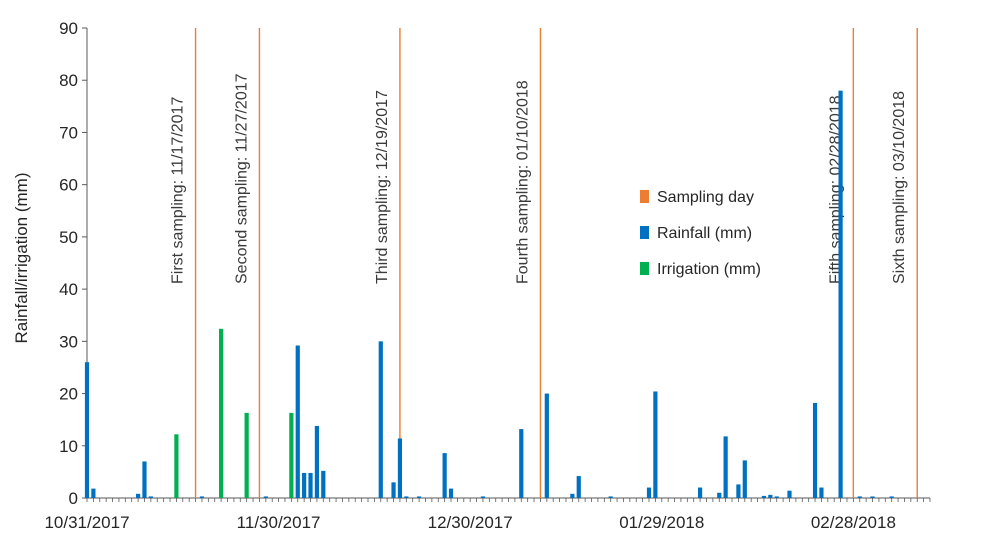 This screenshot has width=987, height=546. What do you see at coordinates (644, 196) in the screenshot?
I see `legend-swatch-sampling` at bounding box center [644, 196].